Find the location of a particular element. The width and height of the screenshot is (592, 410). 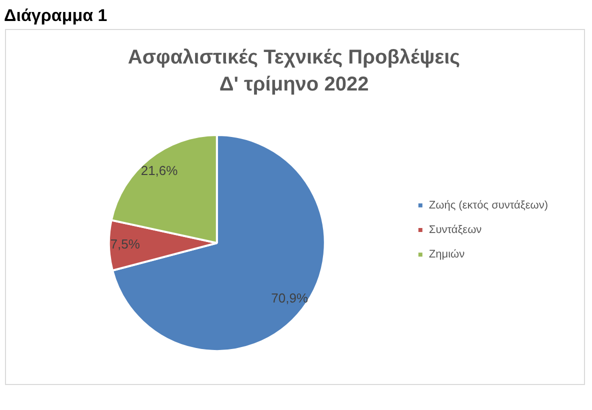

legend-label: Ζωής (εκτός συντάξεων) is located at coordinates (488, 205).